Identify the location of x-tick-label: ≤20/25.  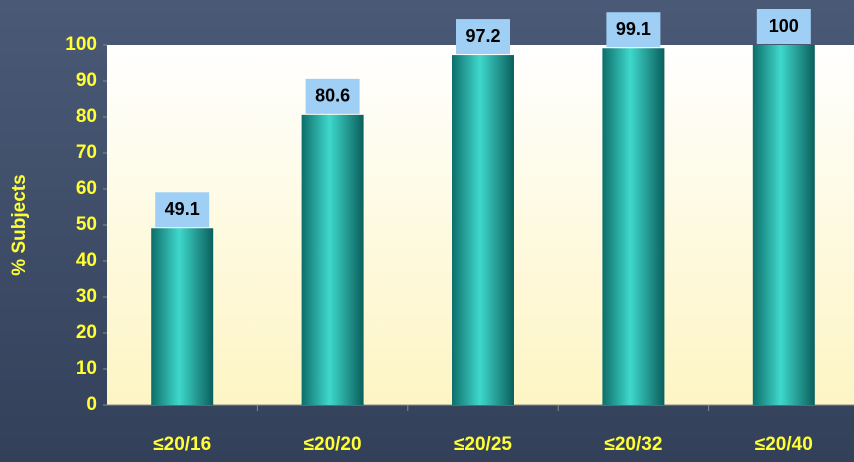
(483, 444).